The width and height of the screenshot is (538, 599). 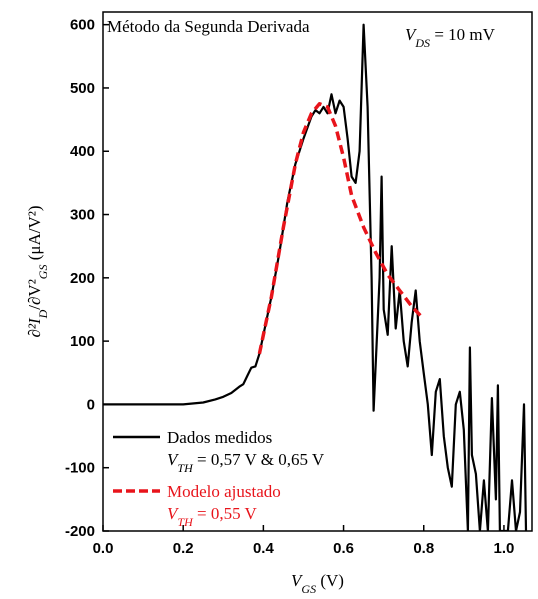 I want to click on y-tick-label: 500, so click(x=82, y=88).